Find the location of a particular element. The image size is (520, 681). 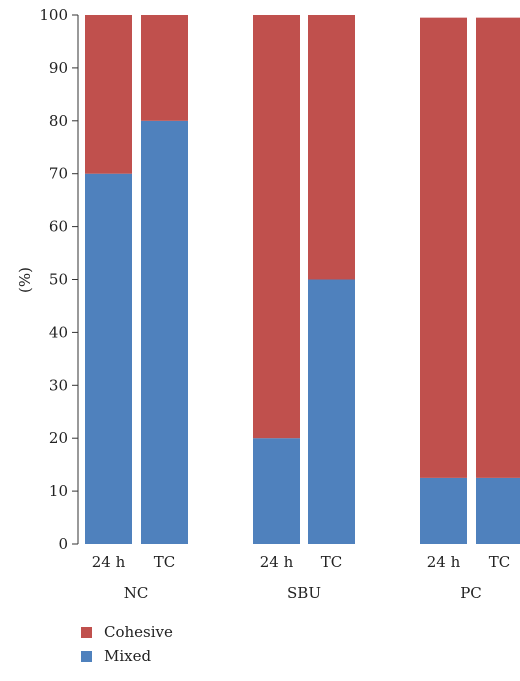

legend-swatch-cohesive is located at coordinates (86, 632).